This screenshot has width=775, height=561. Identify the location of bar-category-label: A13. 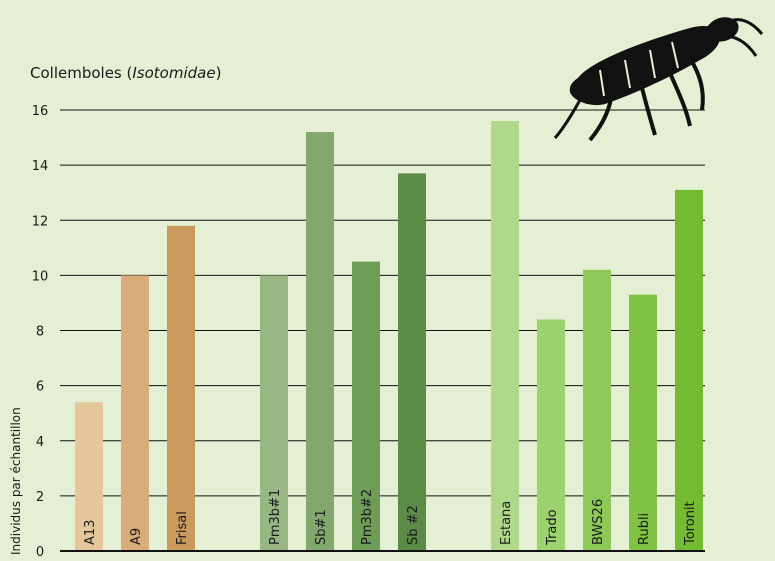
(90, 532).